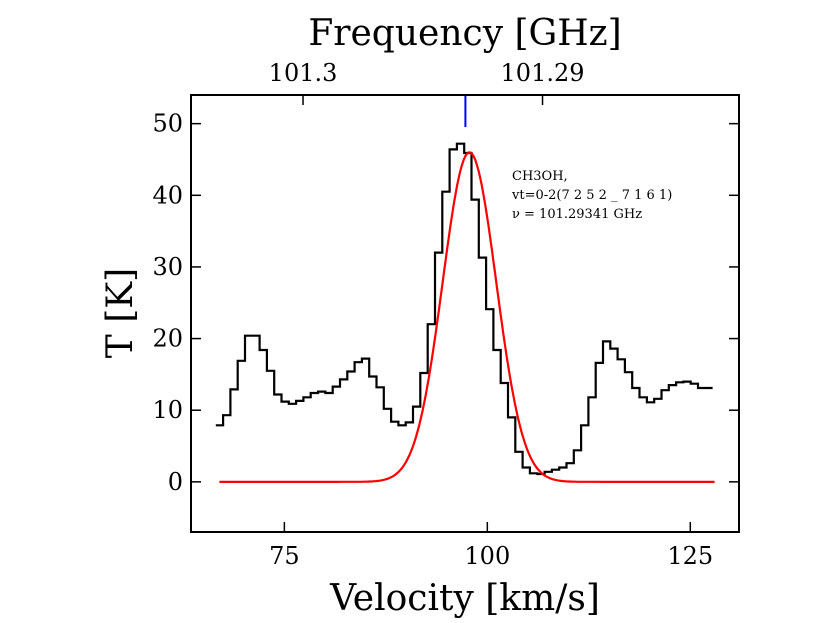  I want to click on top-axis-title: Frequency [GHz], so click(464, 33).